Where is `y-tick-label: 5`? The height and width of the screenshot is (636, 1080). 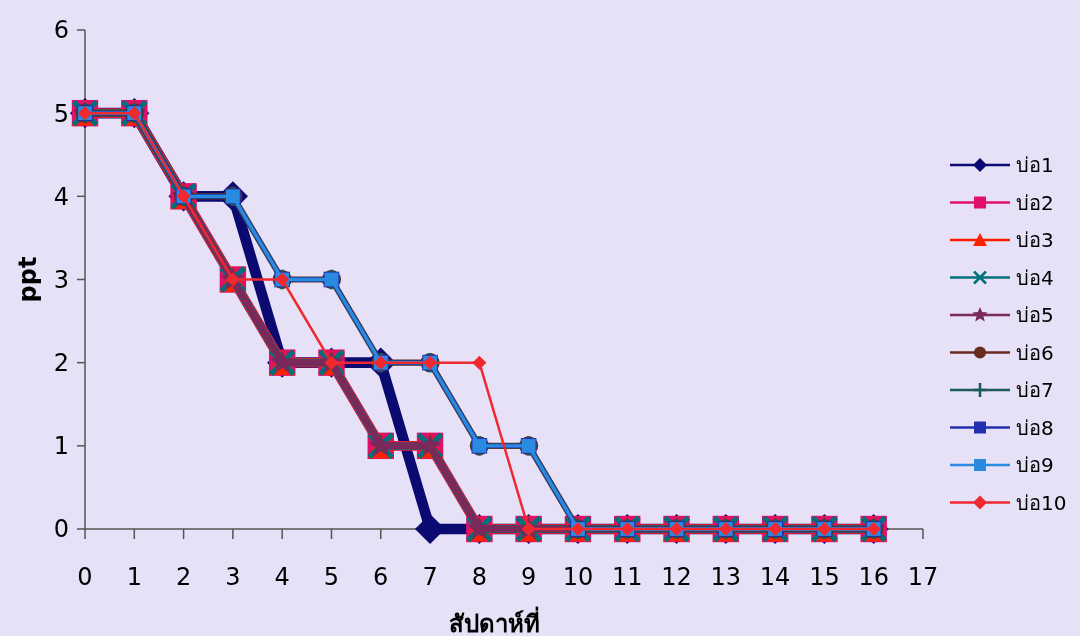 y-tick-label: 5 is located at coordinates (61, 113).